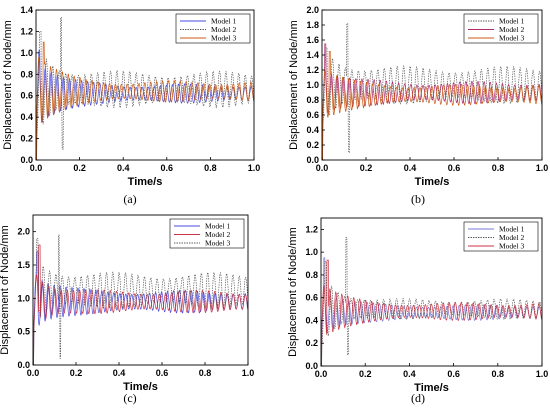 The width and height of the screenshot is (550, 411). What do you see at coordinates (23, 332) in the screenshot?
I see `y-tick-label: 0.5` at bounding box center [23, 332].